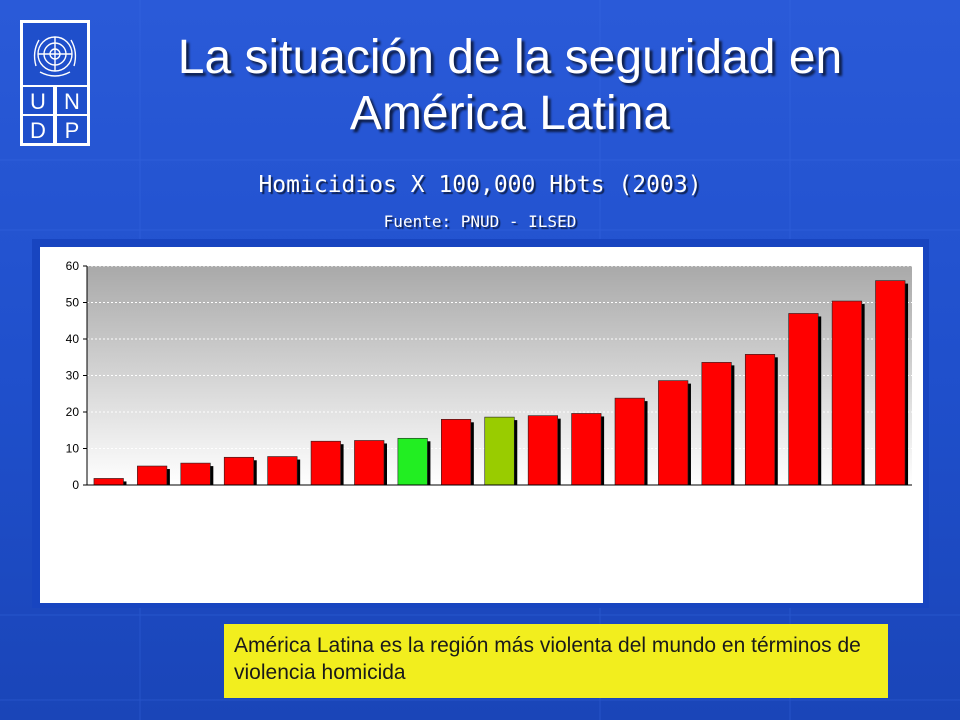 Image resolution: width=960 pixels, height=720 pixels. Describe the element at coordinates (73, 376) in the screenshot. I see `y-tick-label: 30` at that location.